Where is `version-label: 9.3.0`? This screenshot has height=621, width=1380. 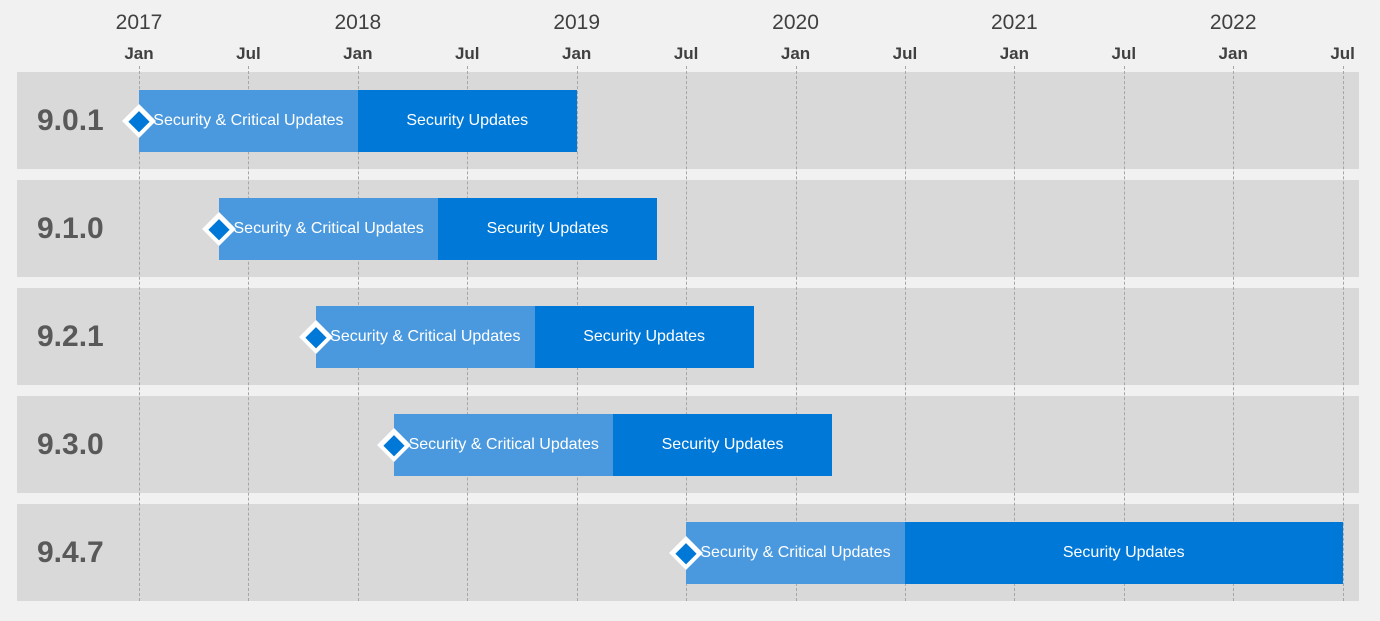 version-label: 9.3.0 is located at coordinates (70, 444).